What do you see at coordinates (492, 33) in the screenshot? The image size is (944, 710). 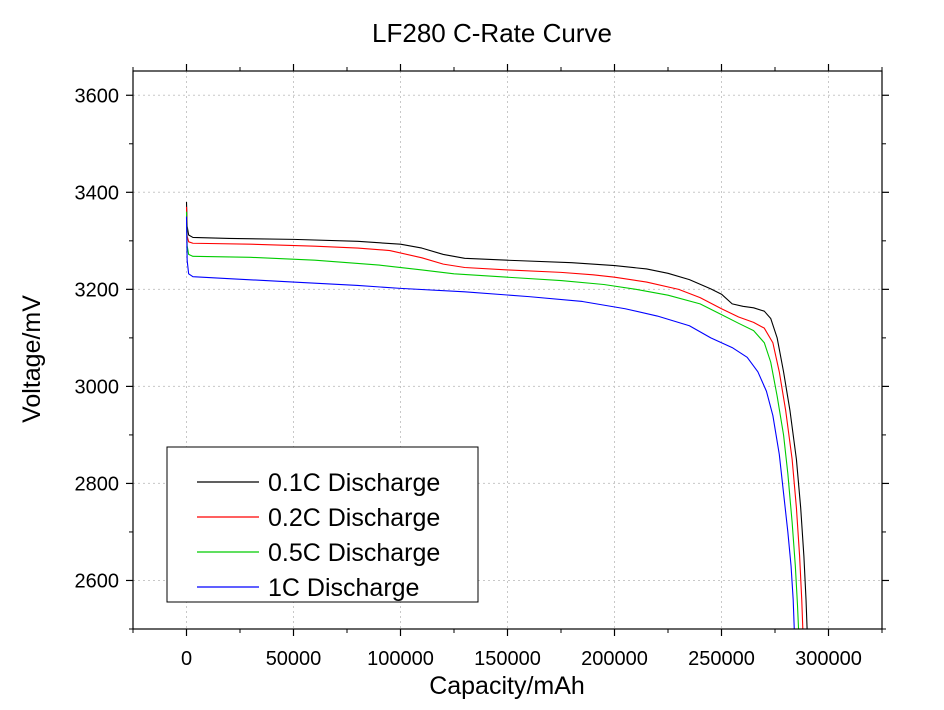 I see `chart-title: LF280 C-Rate Curve` at bounding box center [492, 33].